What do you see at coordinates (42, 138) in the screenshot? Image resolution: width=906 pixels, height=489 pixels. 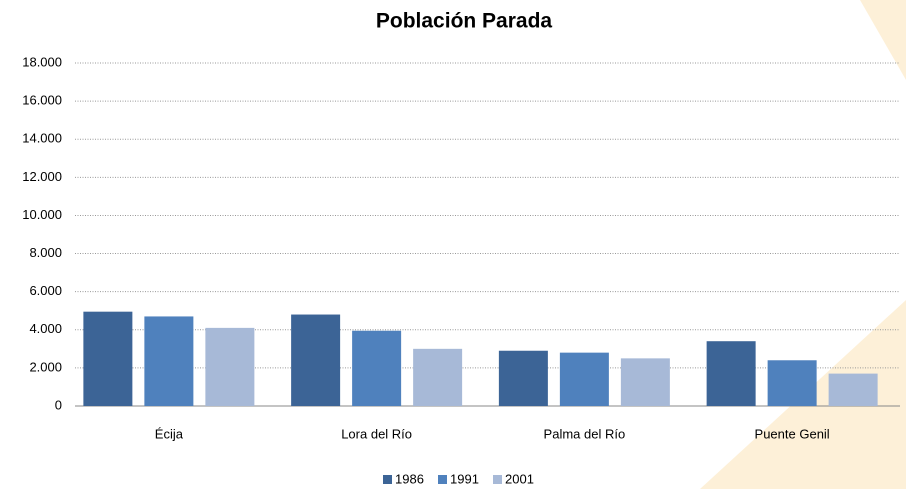 I see `y-tick-label: 14.000` at bounding box center [42, 138].